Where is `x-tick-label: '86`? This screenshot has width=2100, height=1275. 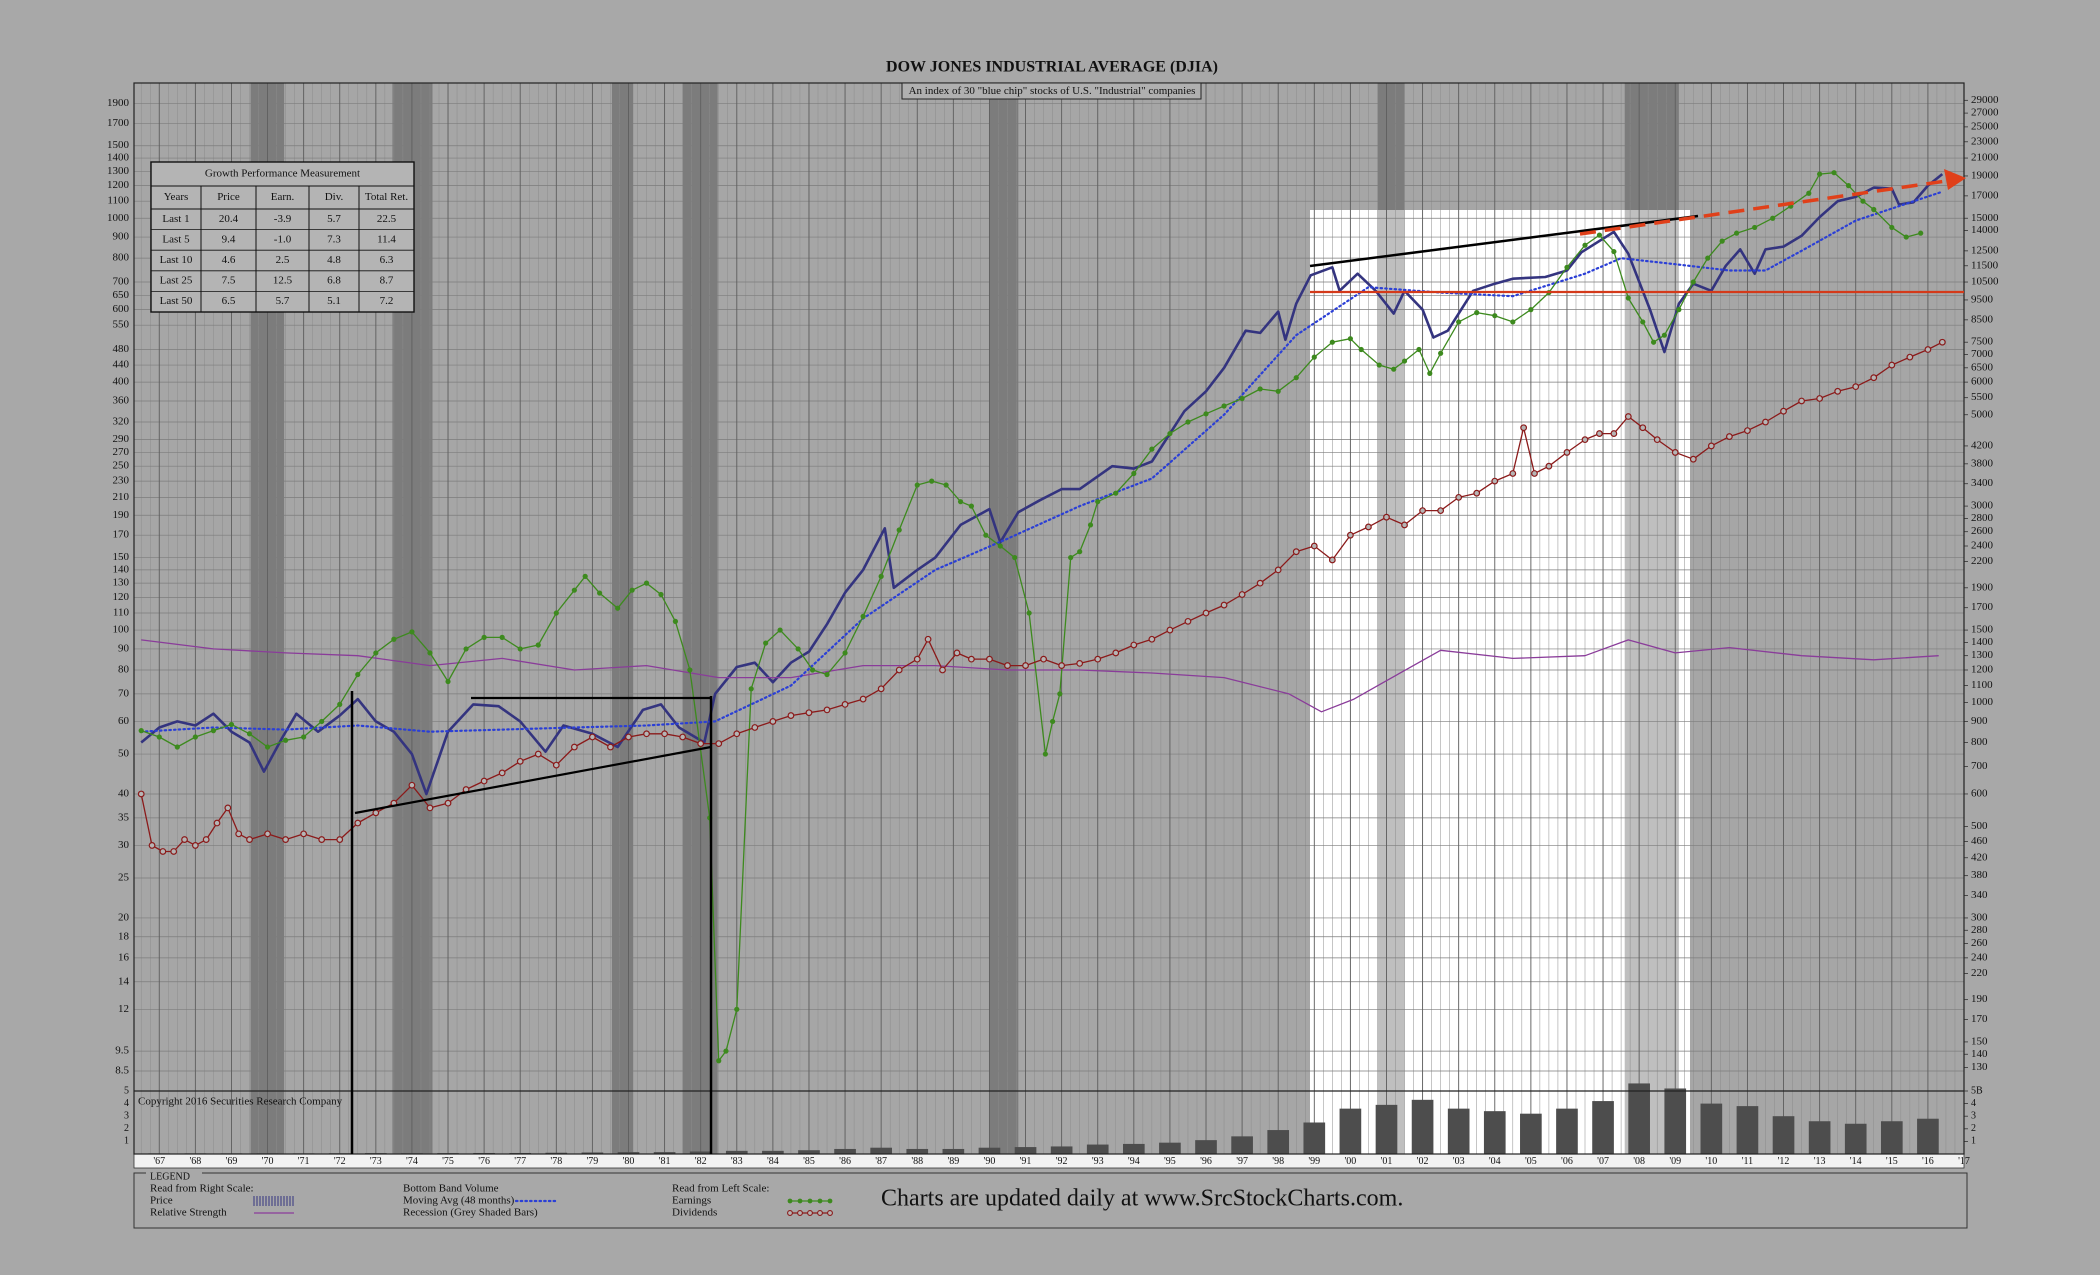
x-tick-label: '86 is located at coordinates (845, 1161).